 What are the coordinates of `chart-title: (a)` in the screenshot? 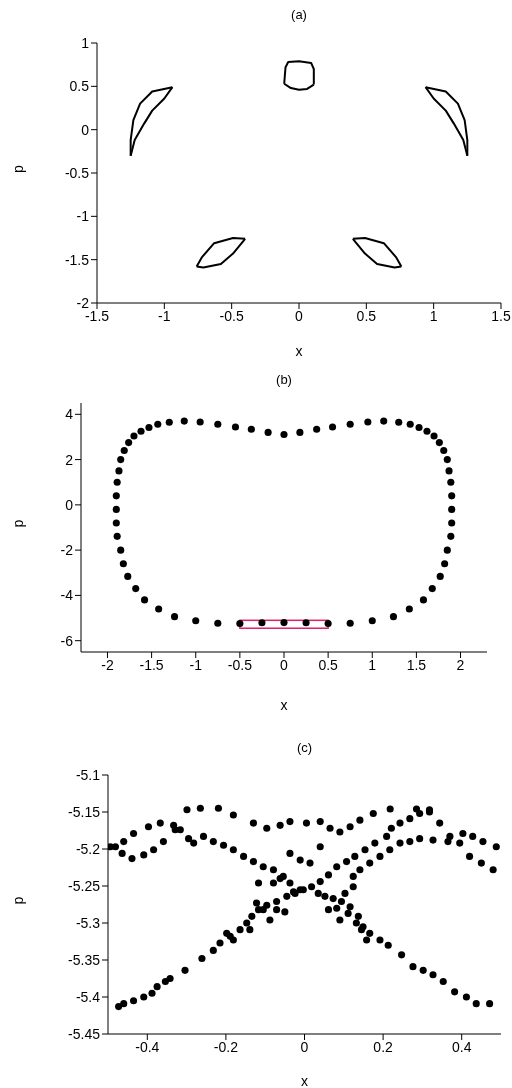 It's located at (299, 14).